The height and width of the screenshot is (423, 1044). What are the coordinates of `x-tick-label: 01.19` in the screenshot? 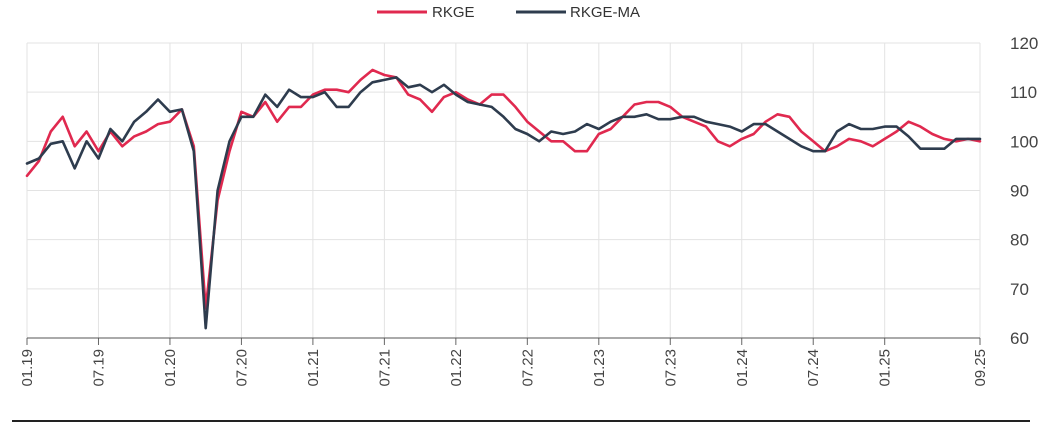 It's located at (27, 368).